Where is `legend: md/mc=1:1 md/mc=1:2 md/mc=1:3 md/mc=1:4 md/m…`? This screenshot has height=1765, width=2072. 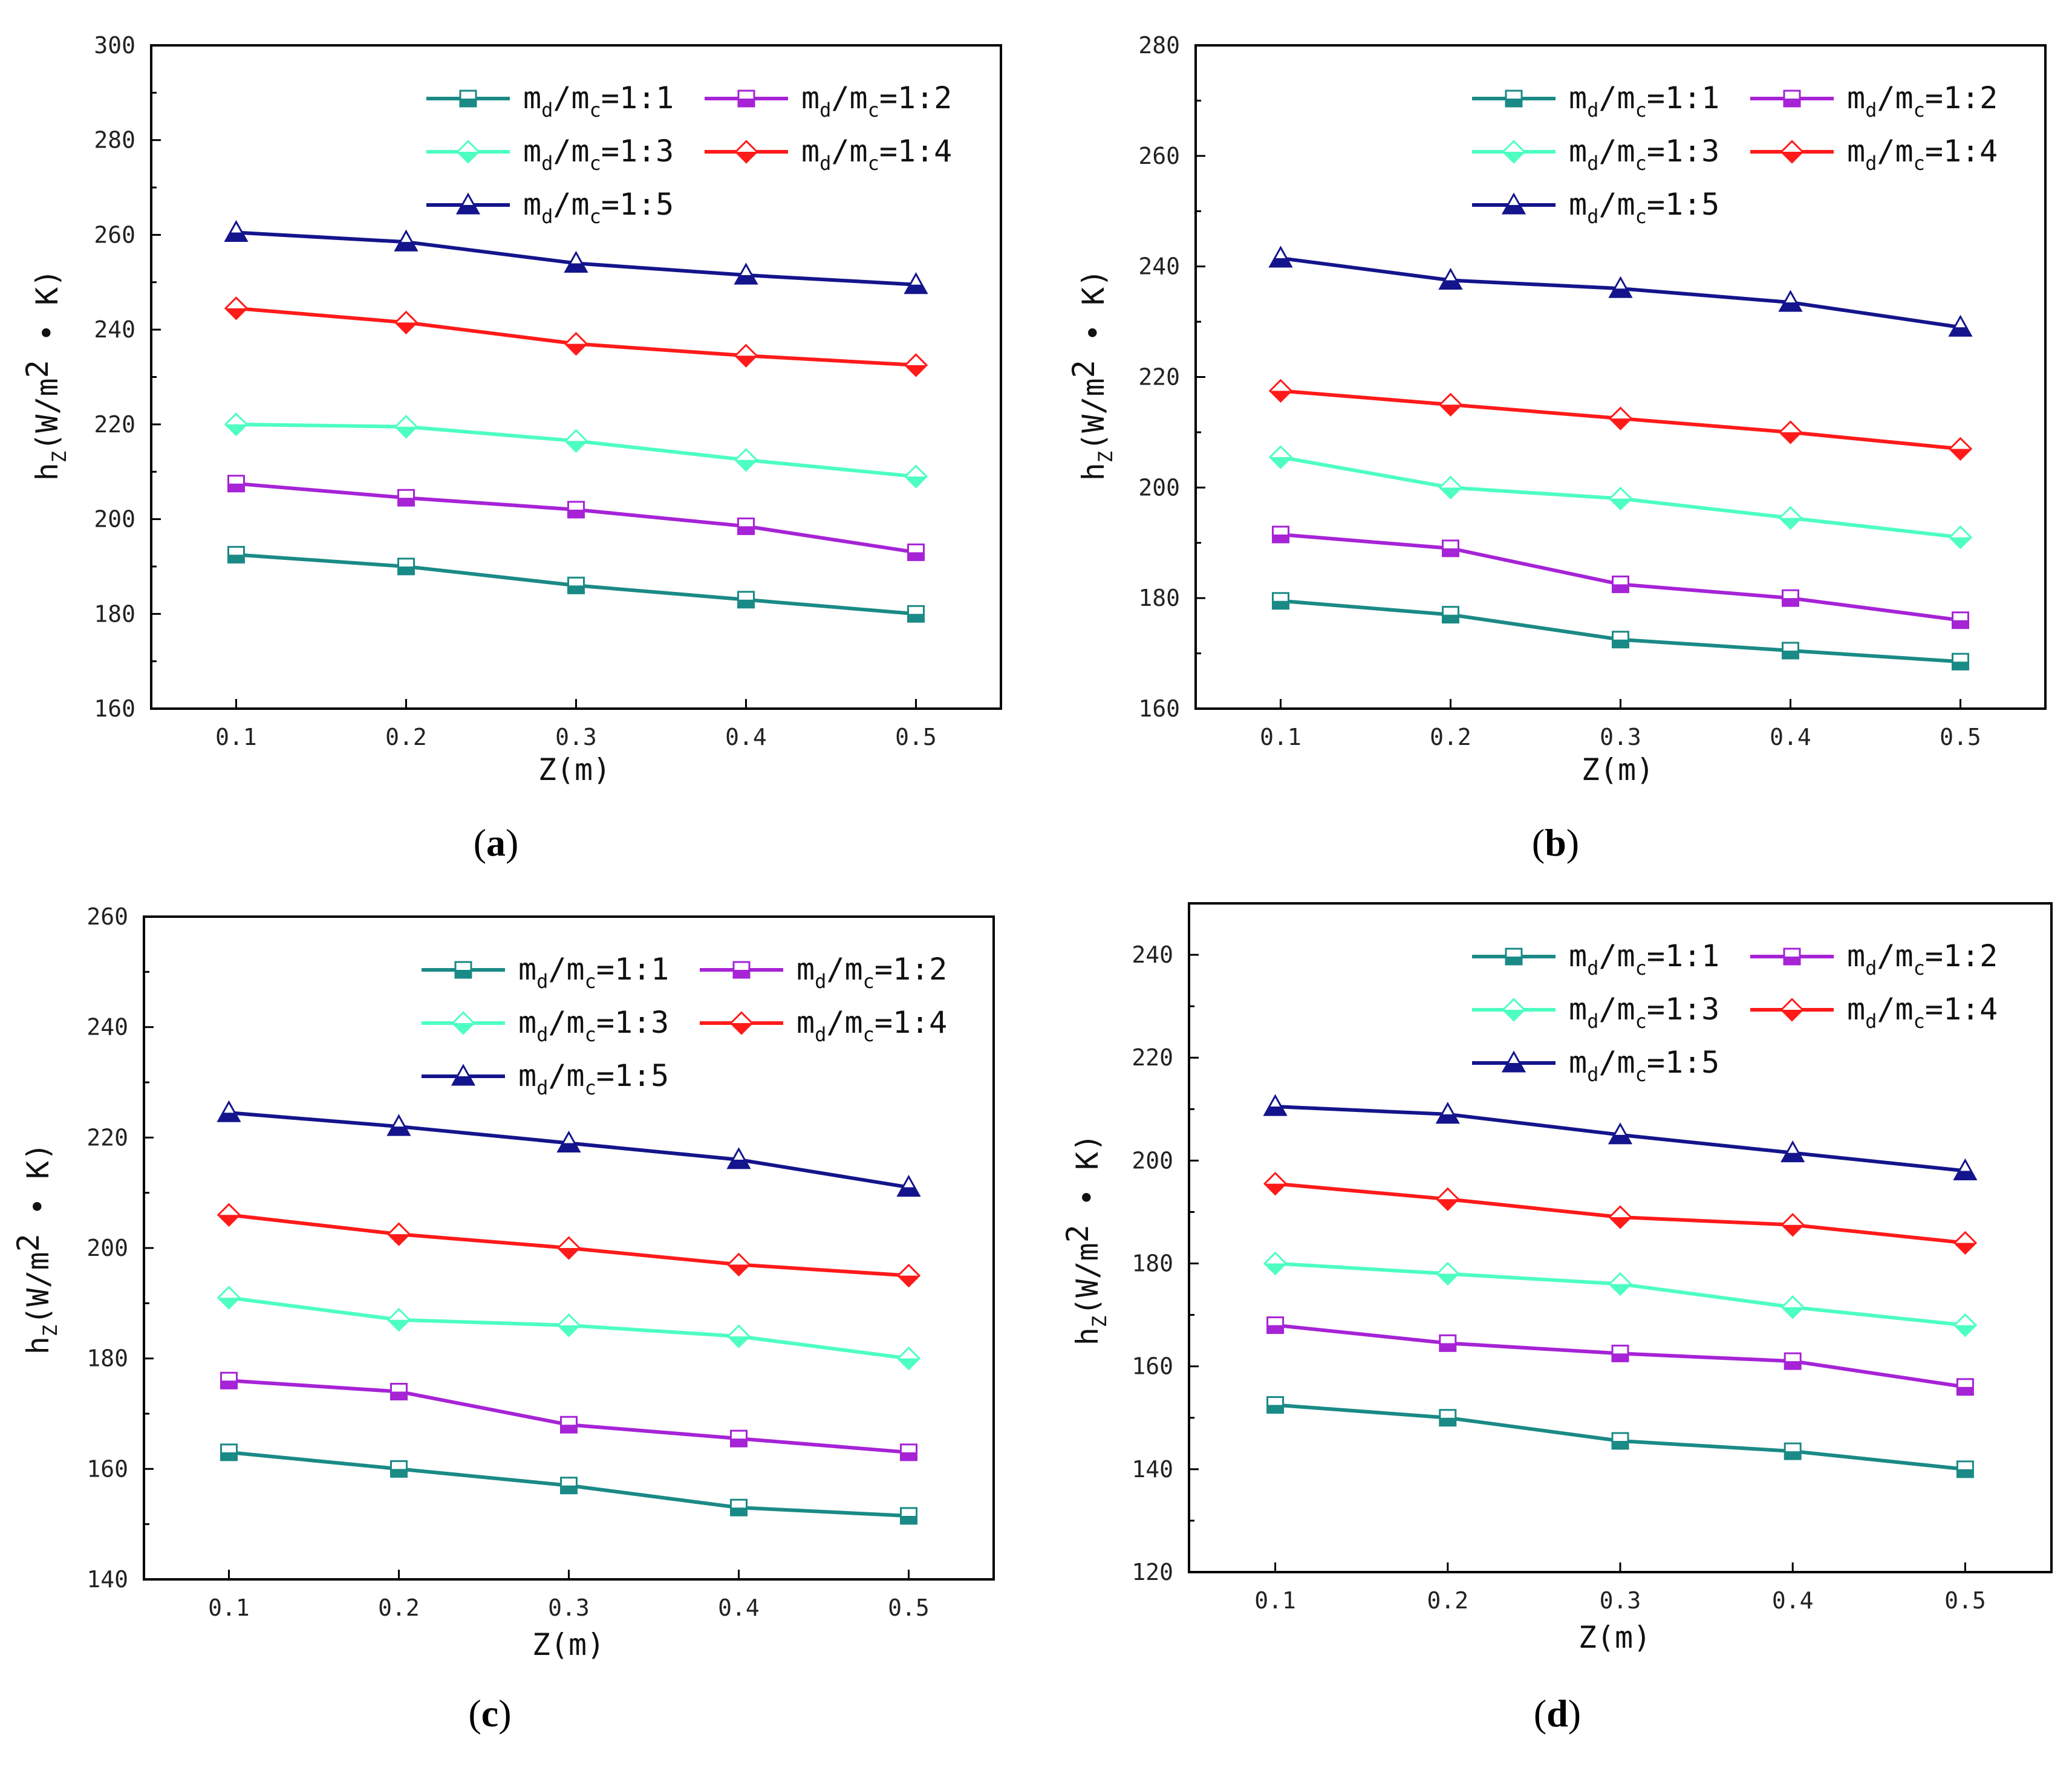 legend: md/mc=1:1 md/mc=1:2 md/mc=1:3 md/mc=1:4 md/m… is located at coordinates (1735, 1012).